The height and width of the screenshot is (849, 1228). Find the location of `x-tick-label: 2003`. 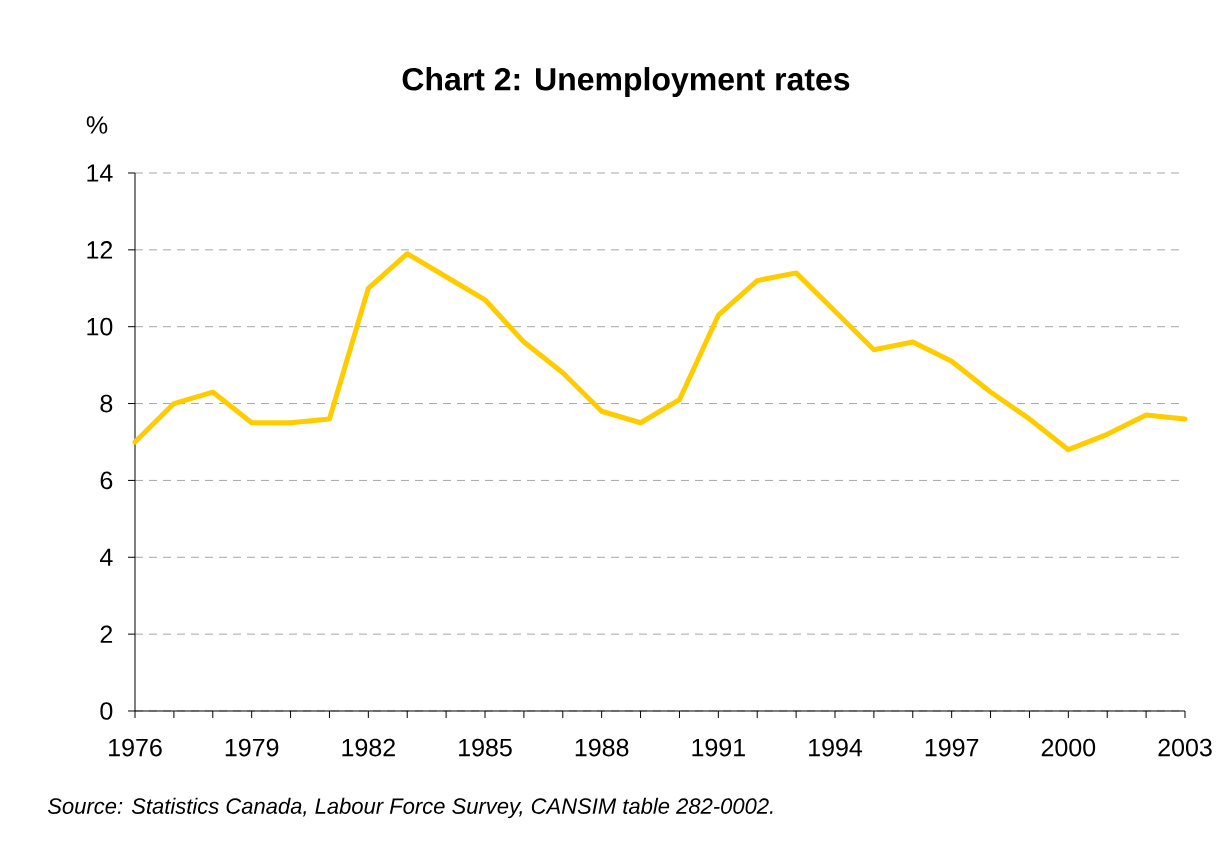

x-tick-label: 2003 is located at coordinates (1185, 747).